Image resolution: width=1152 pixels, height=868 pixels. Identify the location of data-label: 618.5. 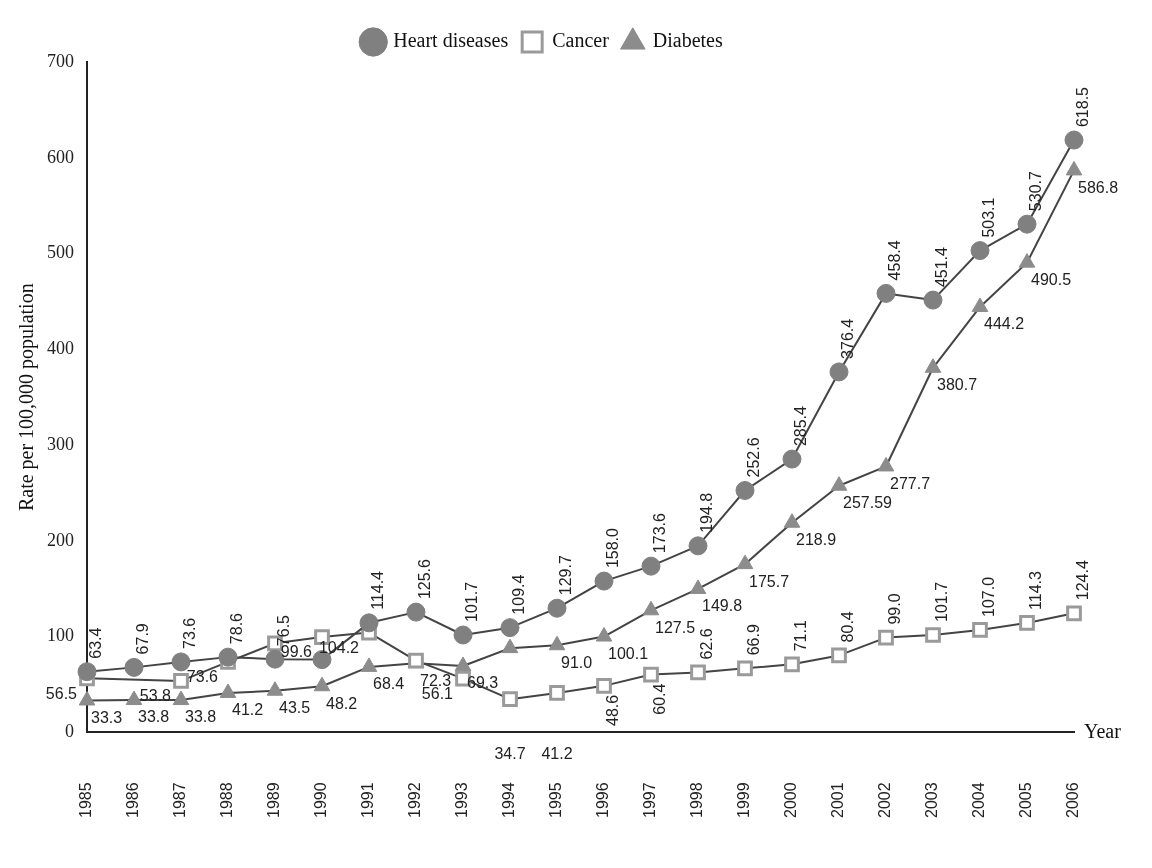
(1083, 107).